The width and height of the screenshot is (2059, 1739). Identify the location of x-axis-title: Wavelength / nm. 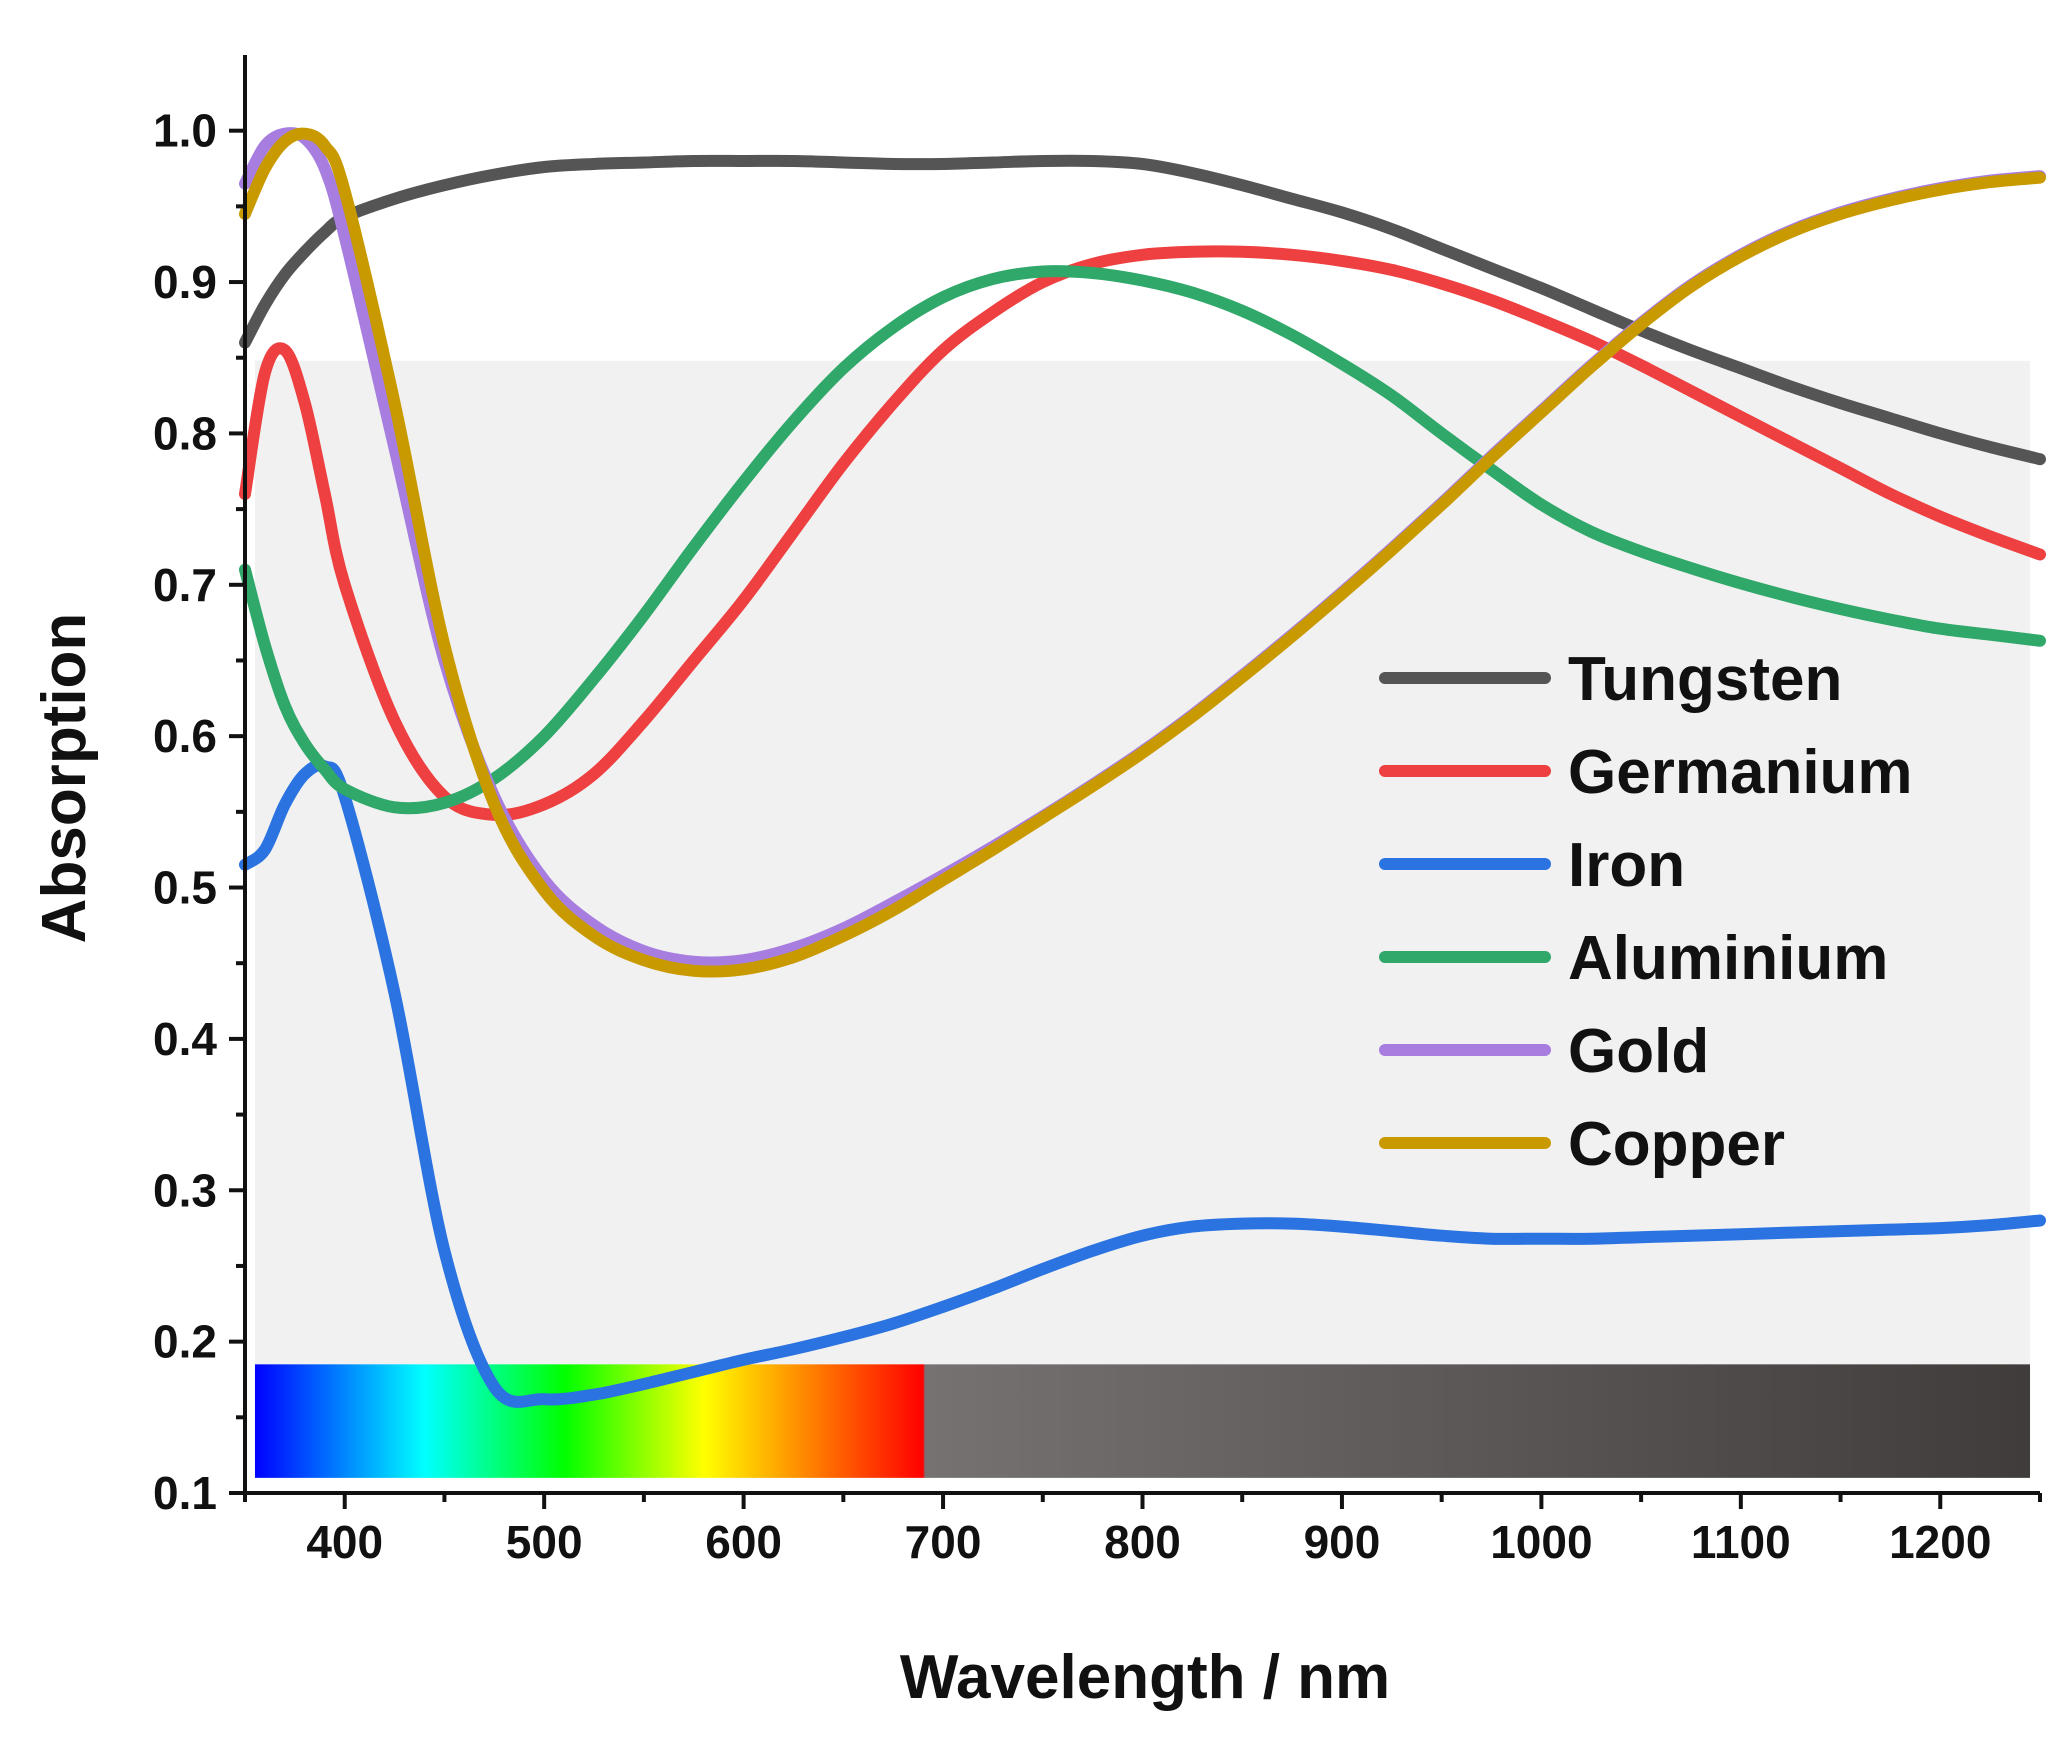
(1145, 1677).